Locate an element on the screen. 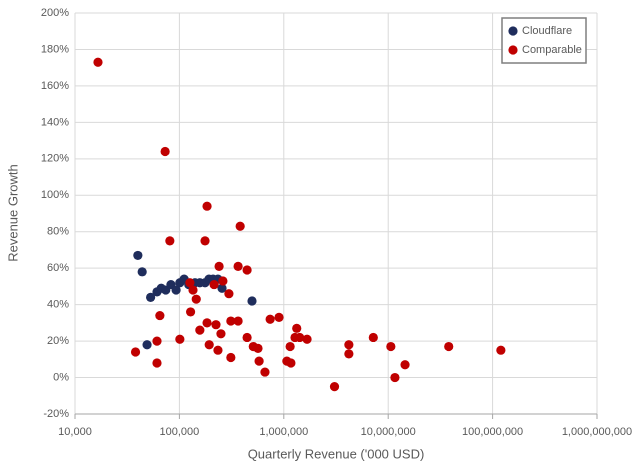  y-tick-label: 180% is located at coordinates (55, 49).